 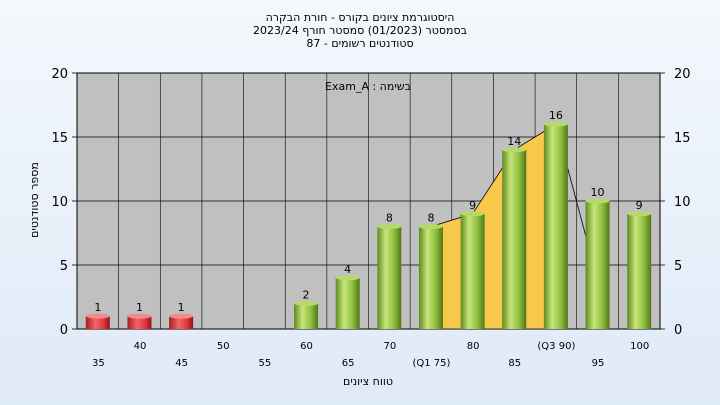 I want to click on x-tick-label: 50, so click(x=223, y=346).